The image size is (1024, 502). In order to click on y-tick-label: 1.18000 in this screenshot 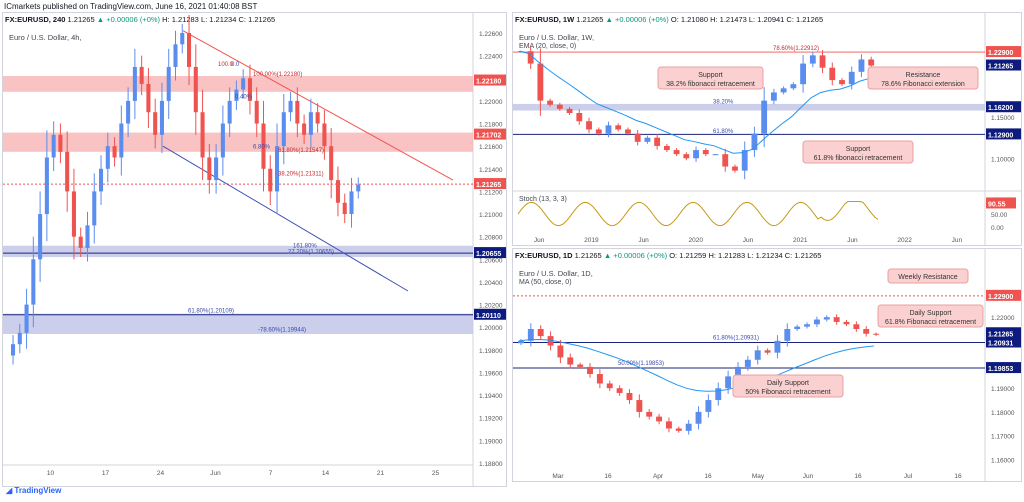, I will do `click(1003, 413)`.